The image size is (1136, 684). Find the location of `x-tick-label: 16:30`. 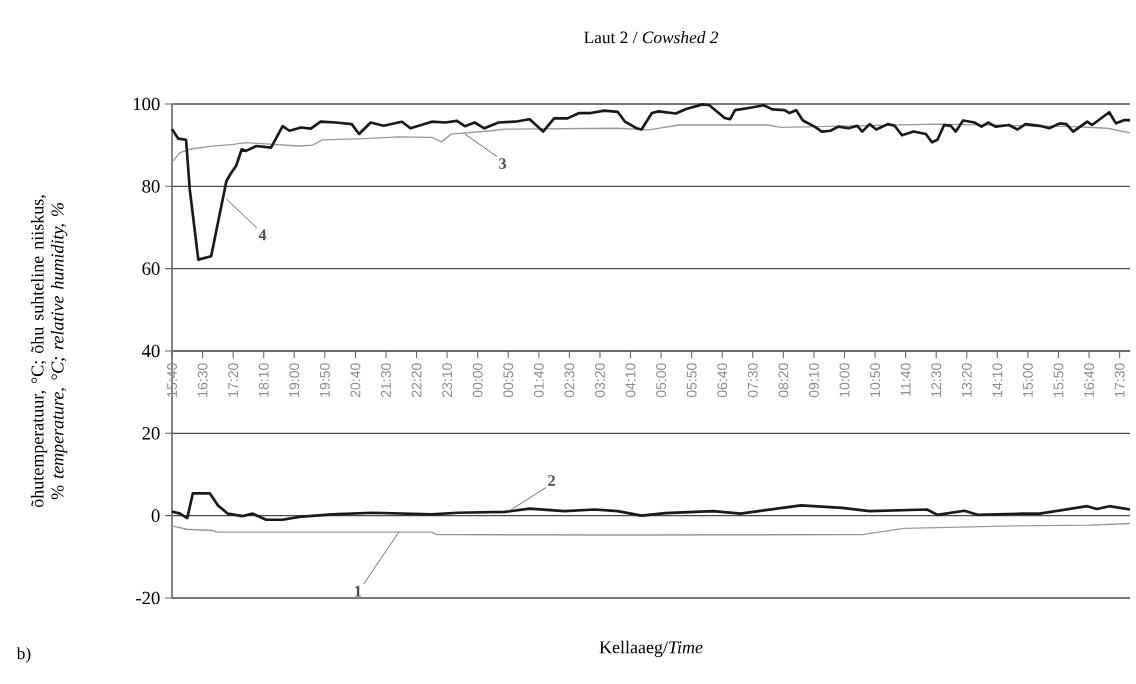

x-tick-label: 16:30 is located at coordinates (202, 380).